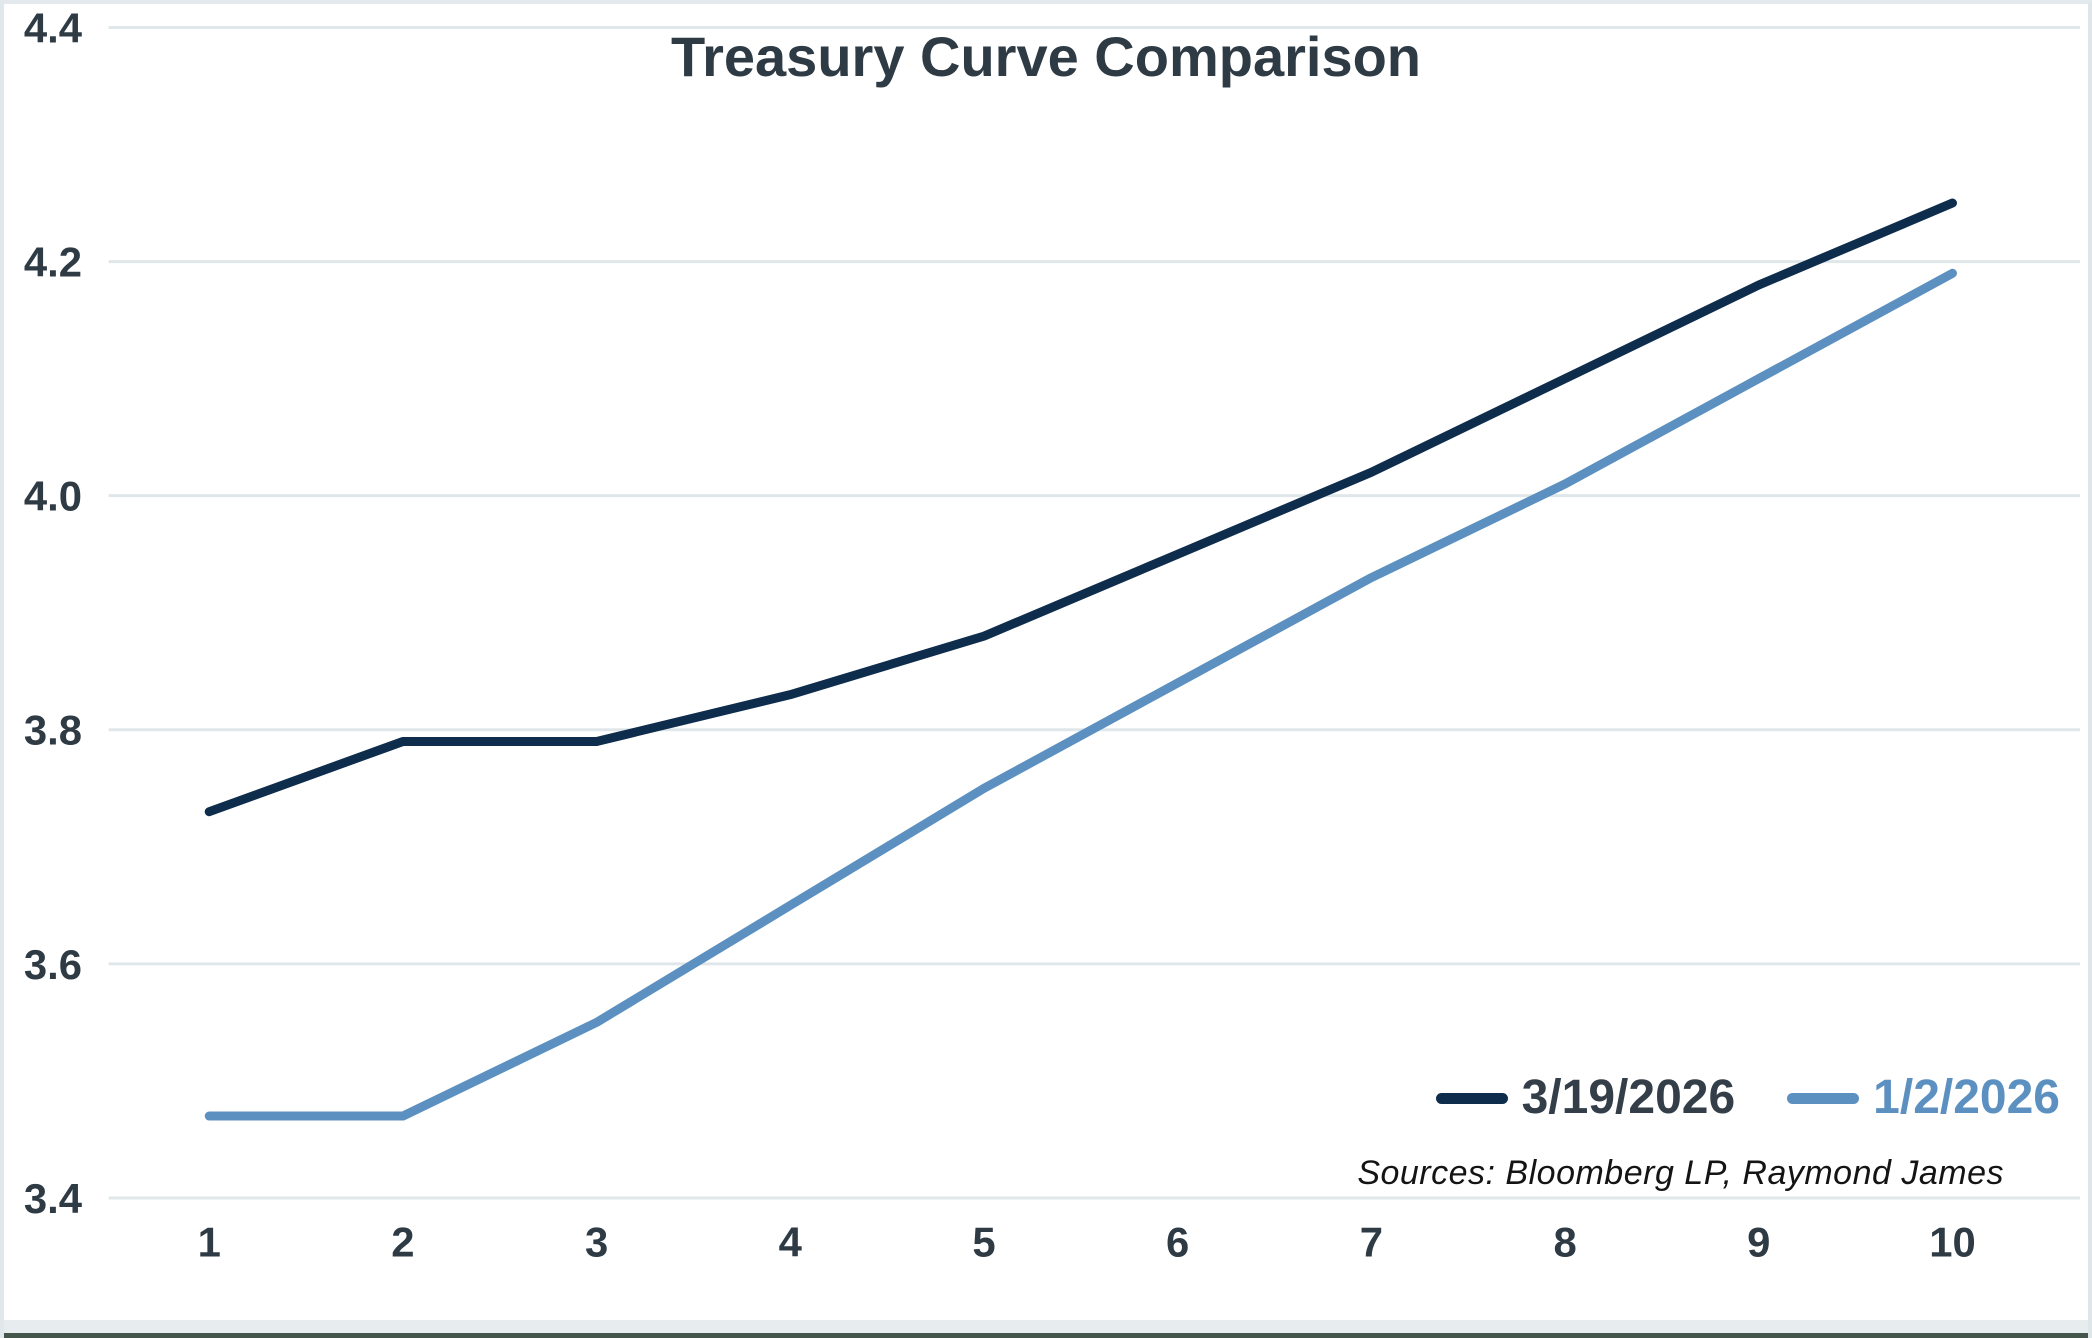 This screenshot has width=2092, height=1338. Describe the element at coordinates (1747, 1097) in the screenshot. I see `legend: 3/19/2026 1/2/2026` at that location.